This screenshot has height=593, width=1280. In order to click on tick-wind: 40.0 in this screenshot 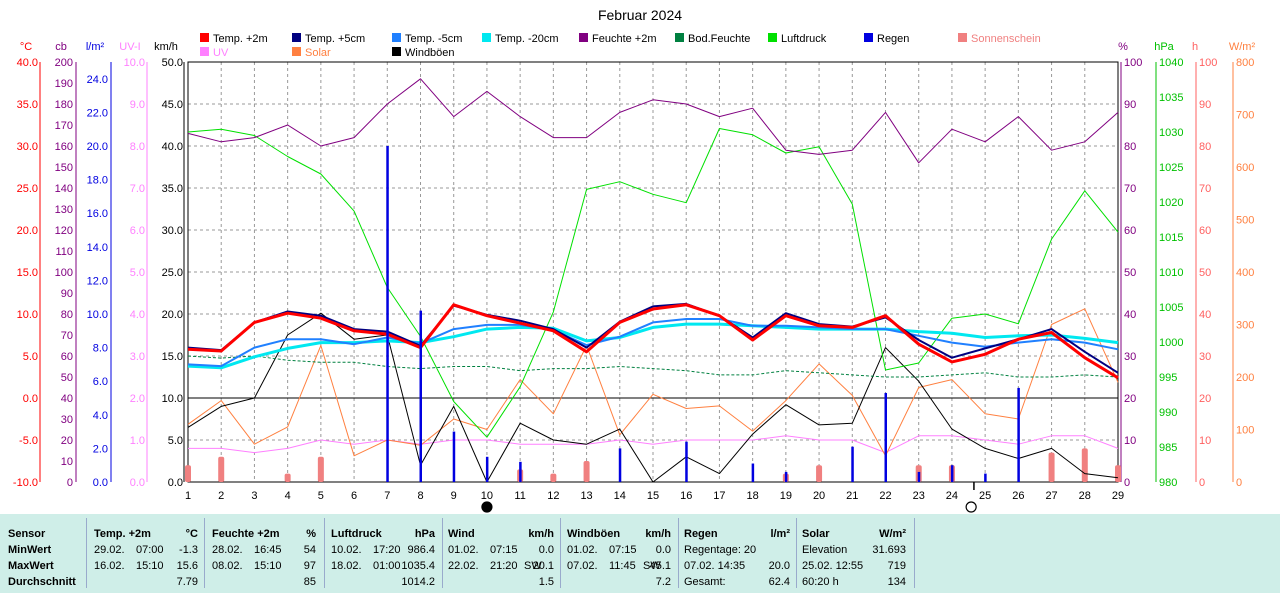, I will do `click(172, 147)`.